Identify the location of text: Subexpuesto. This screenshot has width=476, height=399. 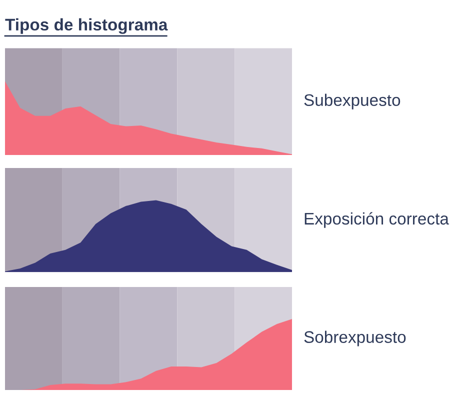
(352, 102).